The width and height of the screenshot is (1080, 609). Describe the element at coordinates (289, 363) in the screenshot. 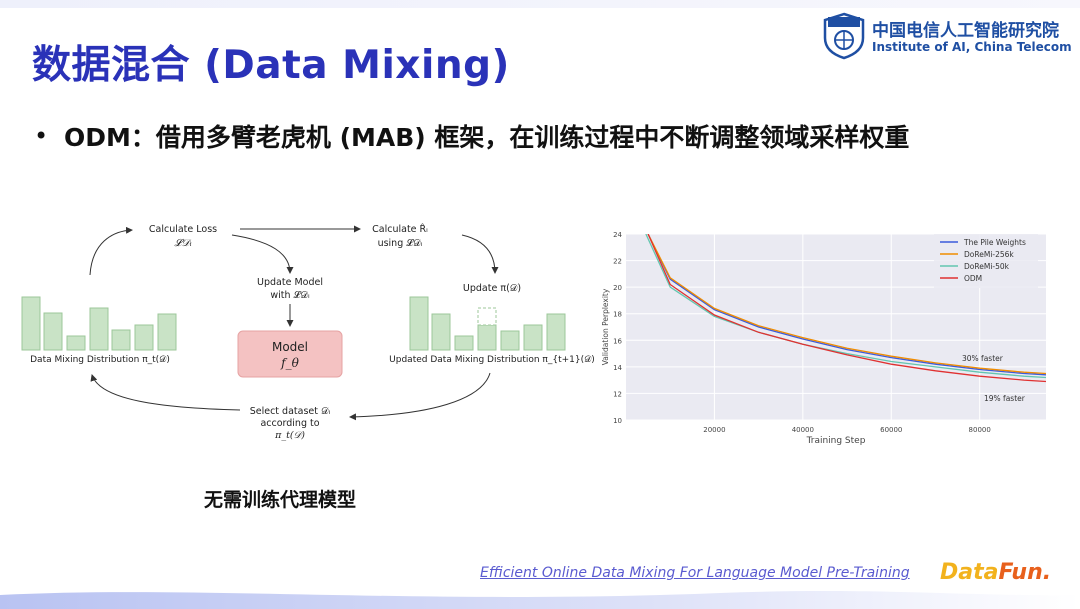

I see `model-symbol: f_θ` at that location.